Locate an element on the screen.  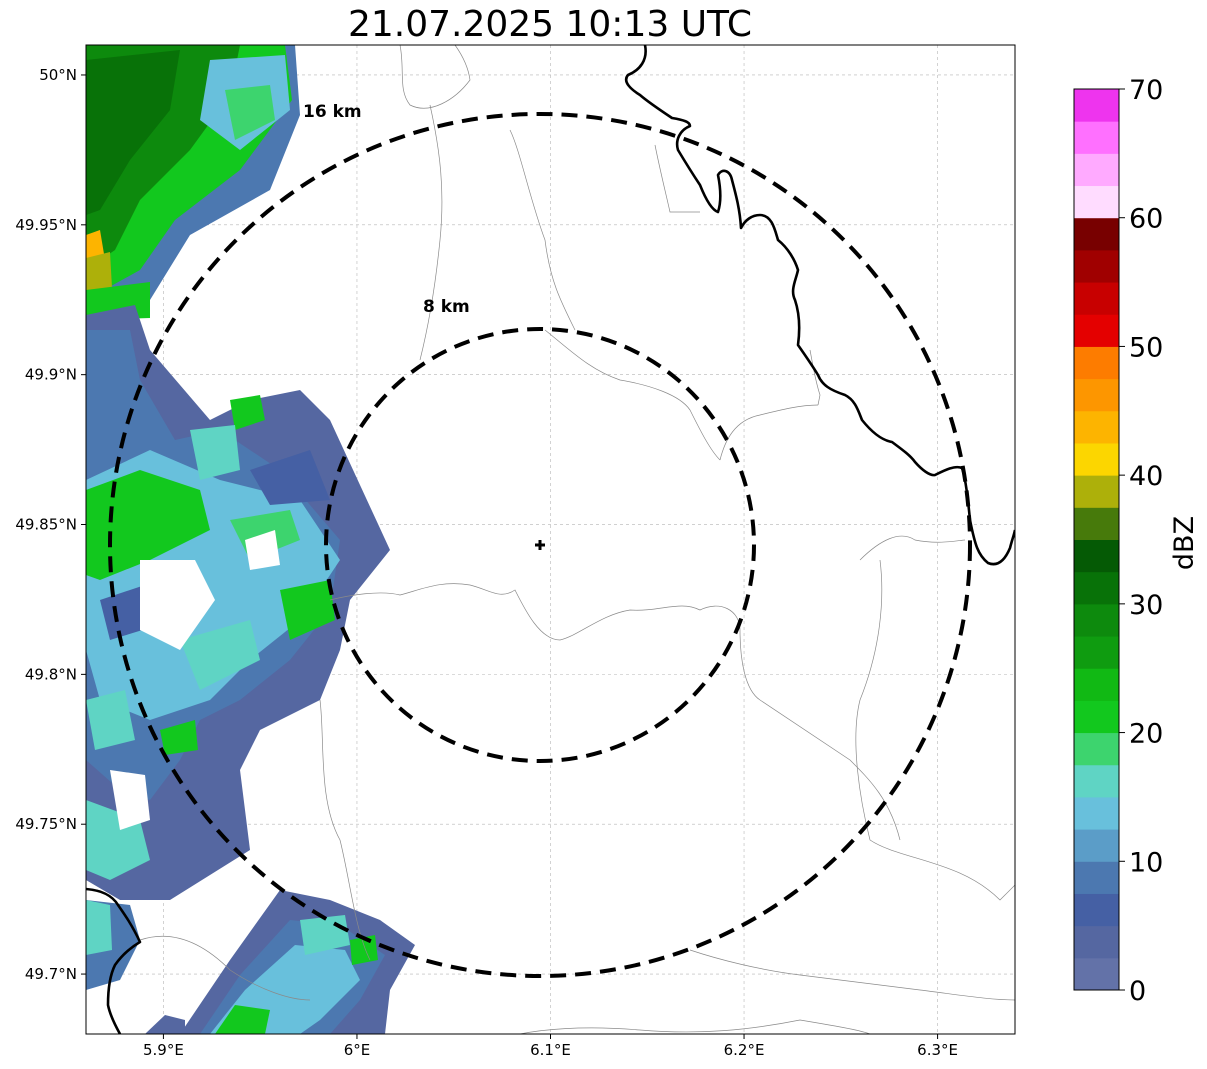
range-ring-8km is located at coordinates (540, 545).